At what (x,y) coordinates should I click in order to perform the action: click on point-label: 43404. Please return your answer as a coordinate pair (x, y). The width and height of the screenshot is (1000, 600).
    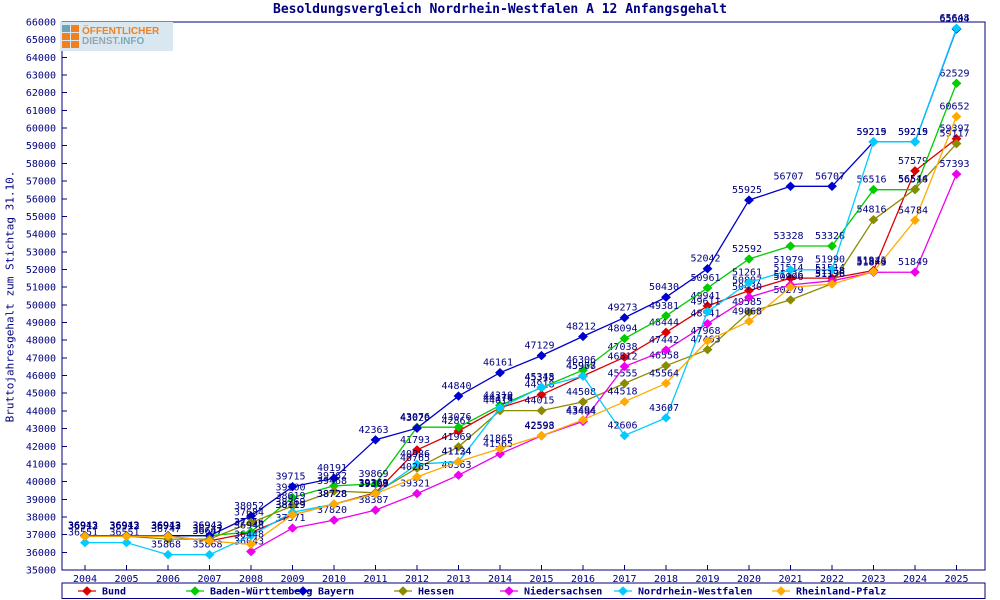
    Looking at the image, I should click on (581, 411).